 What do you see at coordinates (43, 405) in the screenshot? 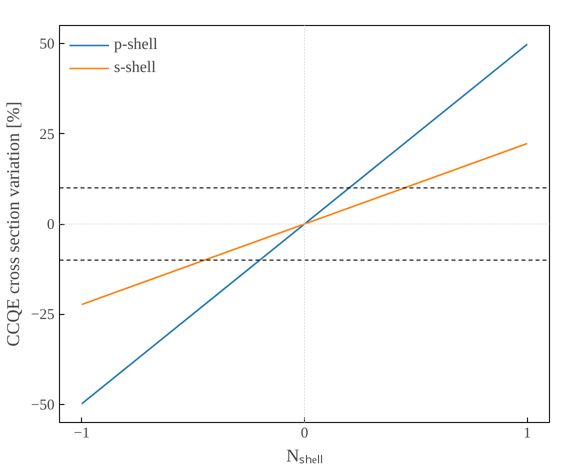
I see `y-tick-label: −50` at bounding box center [43, 405].